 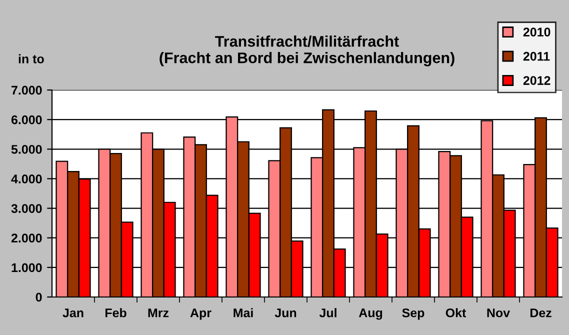 I want to click on y-axis-title: in to, so click(x=31, y=59).